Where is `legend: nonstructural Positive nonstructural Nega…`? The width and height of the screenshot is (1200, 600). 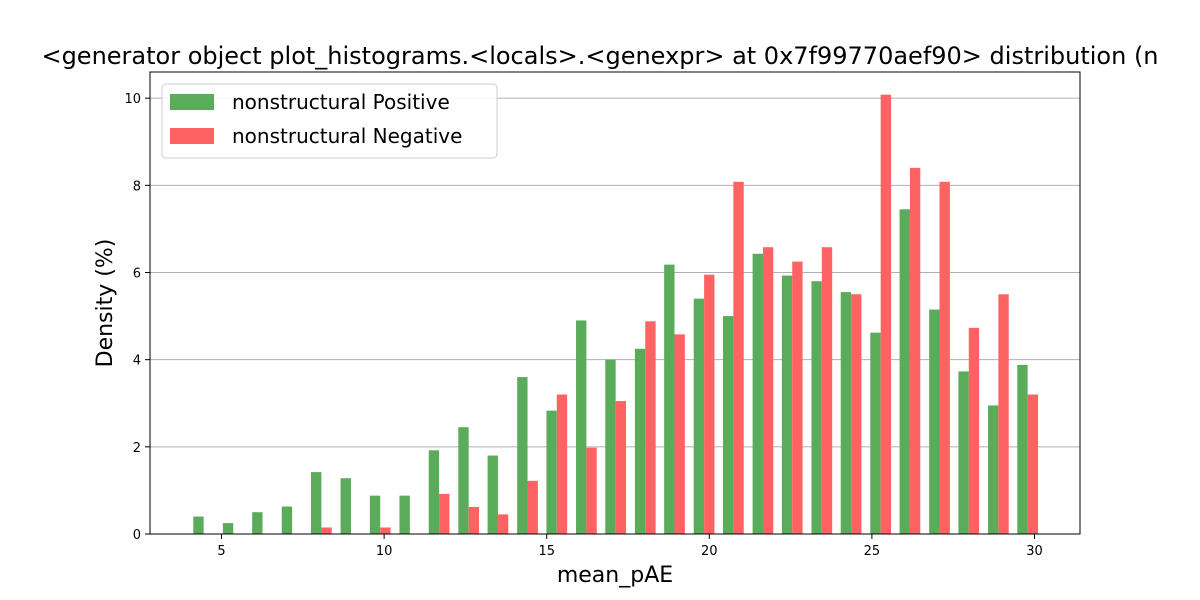
legend: nonstructural Positive nonstructural Nega… is located at coordinates (329, 121).